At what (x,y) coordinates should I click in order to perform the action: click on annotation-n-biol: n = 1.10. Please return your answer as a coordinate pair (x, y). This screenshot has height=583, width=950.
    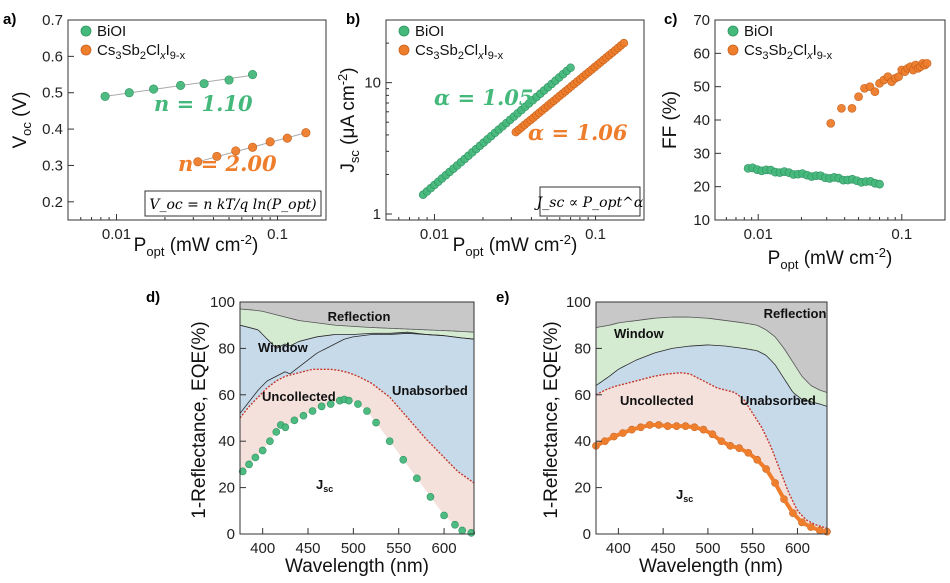
    Looking at the image, I should click on (203, 103).